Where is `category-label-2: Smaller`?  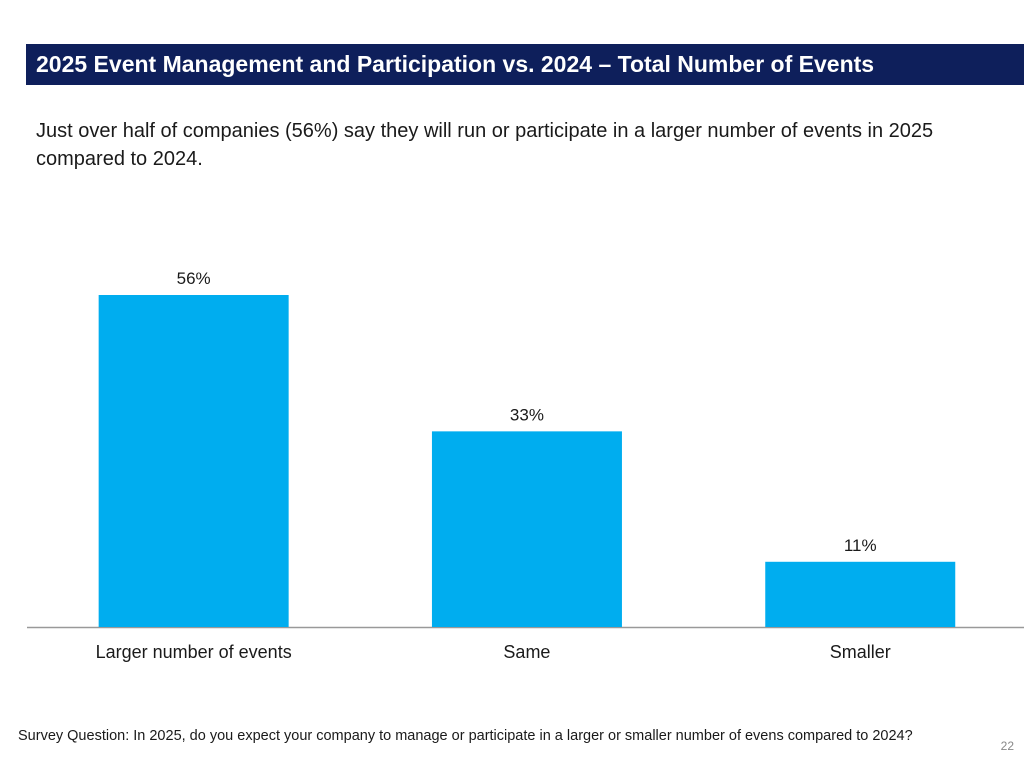 category-label-2: Smaller is located at coordinates (860, 652).